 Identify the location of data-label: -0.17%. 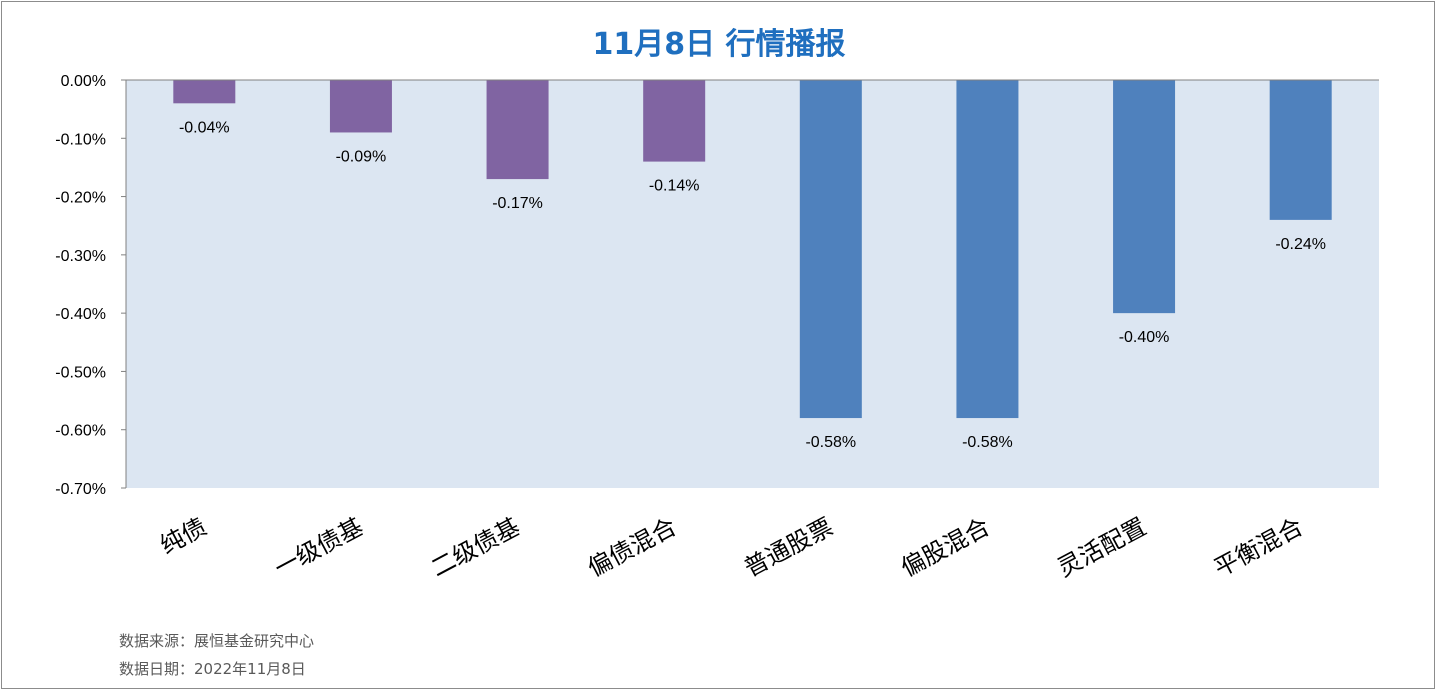
(517, 203).